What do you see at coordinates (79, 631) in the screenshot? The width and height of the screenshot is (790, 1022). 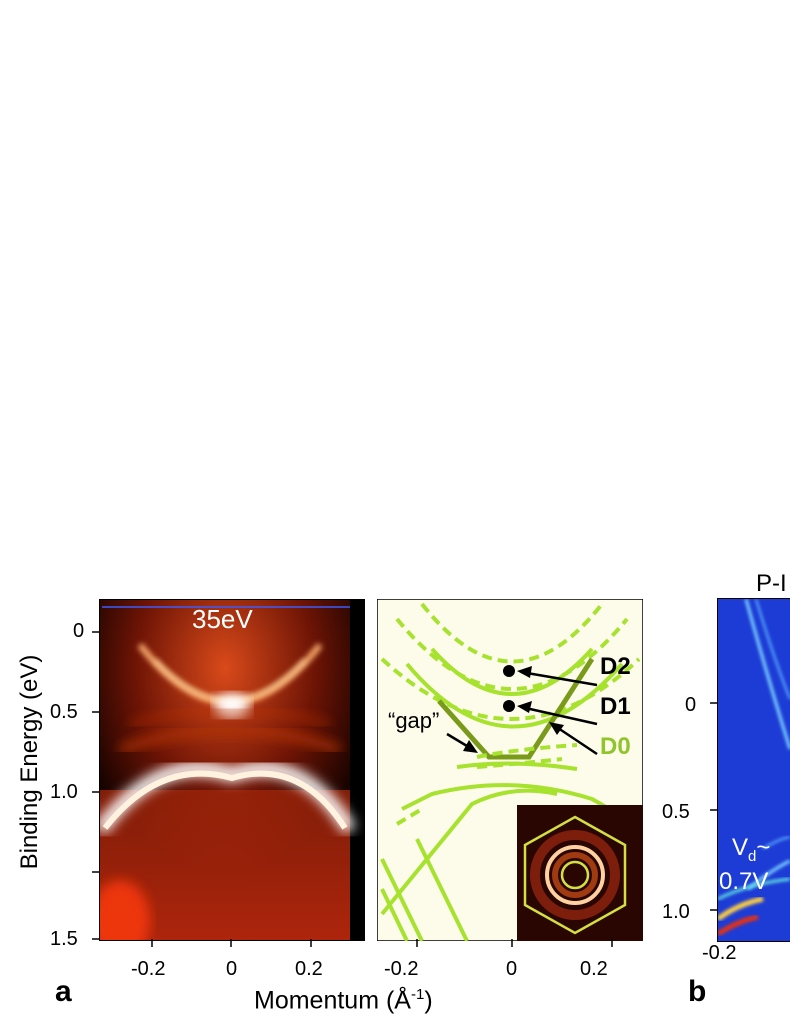 I see `panel-a-y-tick-0: 0` at bounding box center [79, 631].